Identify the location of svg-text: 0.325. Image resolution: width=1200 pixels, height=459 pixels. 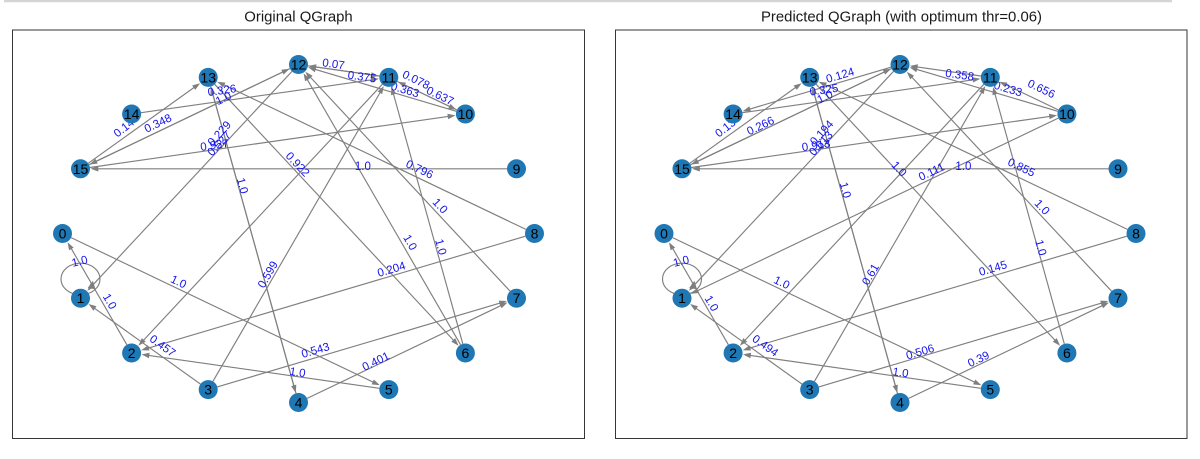
(824, 91).